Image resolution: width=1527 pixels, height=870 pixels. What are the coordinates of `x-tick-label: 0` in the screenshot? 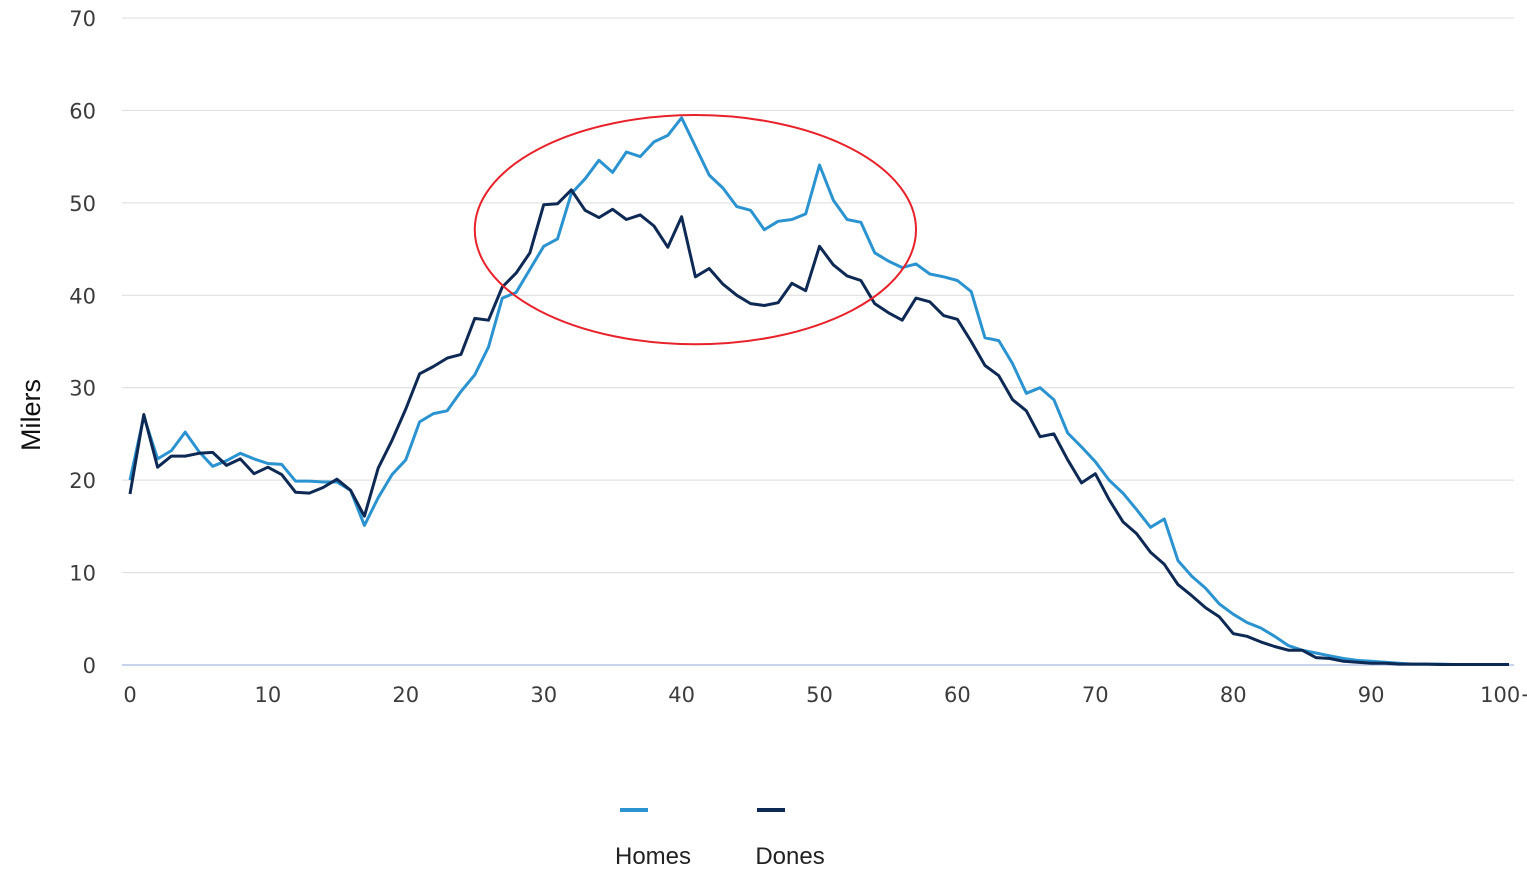 It's located at (129, 695).